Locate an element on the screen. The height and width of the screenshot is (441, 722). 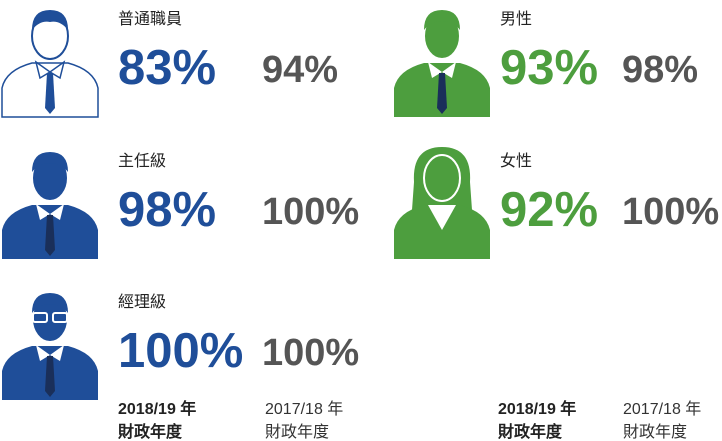
current-value: 98% is located at coordinates (167, 210).